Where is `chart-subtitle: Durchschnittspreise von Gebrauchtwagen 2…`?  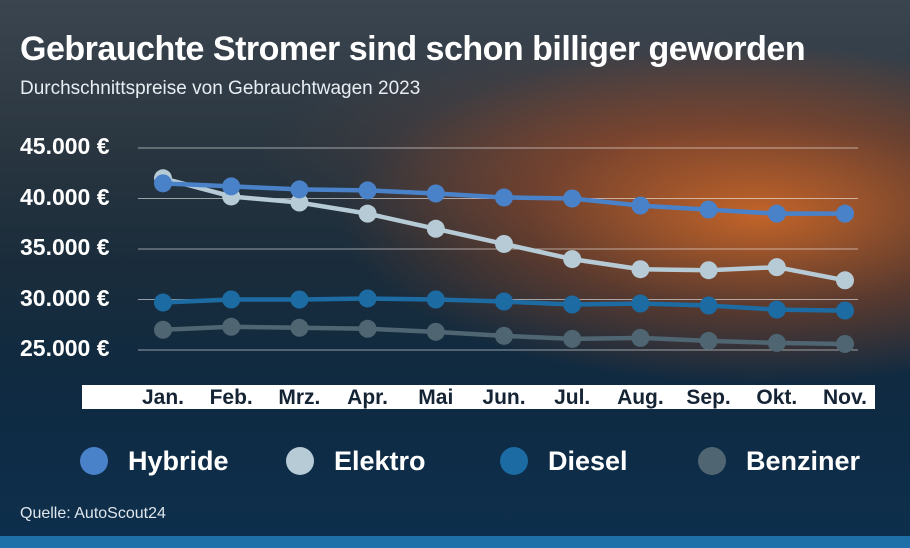 chart-subtitle: Durchschnittspreise von Gebrauchtwagen 2… is located at coordinates (220, 88).